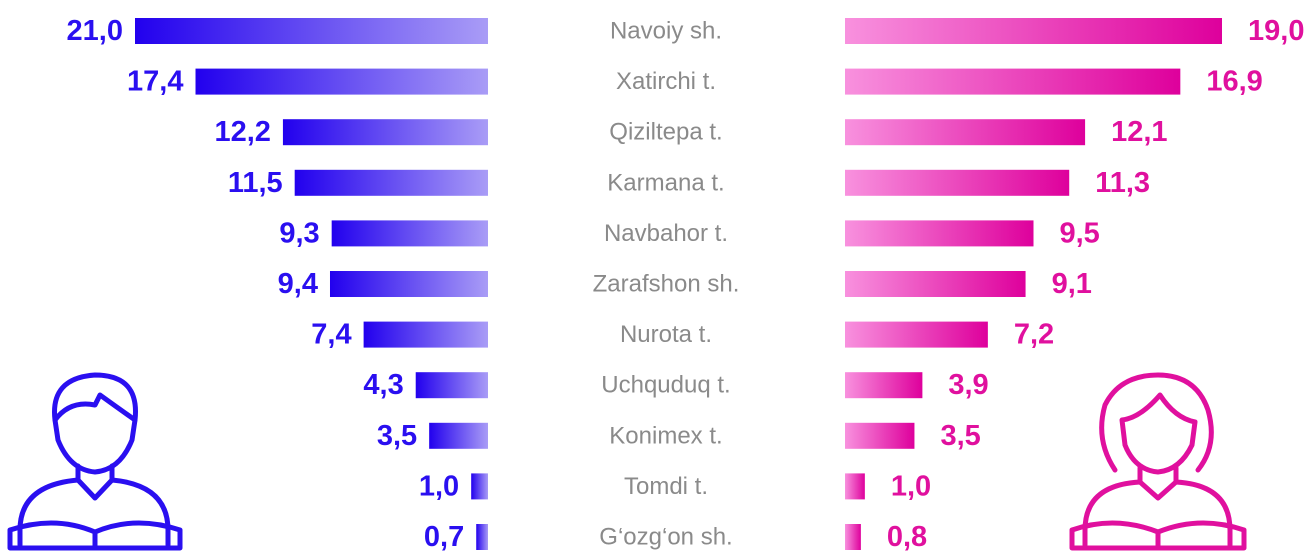 The width and height of the screenshot is (1314, 552). I want to click on category-label: Xatirchi t., so click(666, 81).